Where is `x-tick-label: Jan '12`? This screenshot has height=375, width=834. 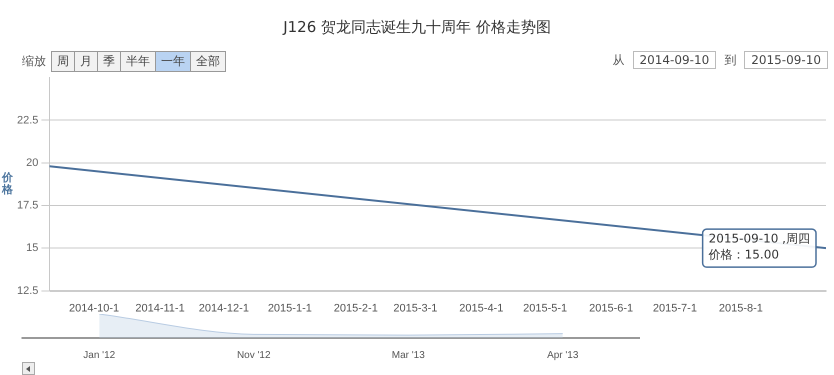 x-tick-label: Jan '12 is located at coordinates (99, 355).